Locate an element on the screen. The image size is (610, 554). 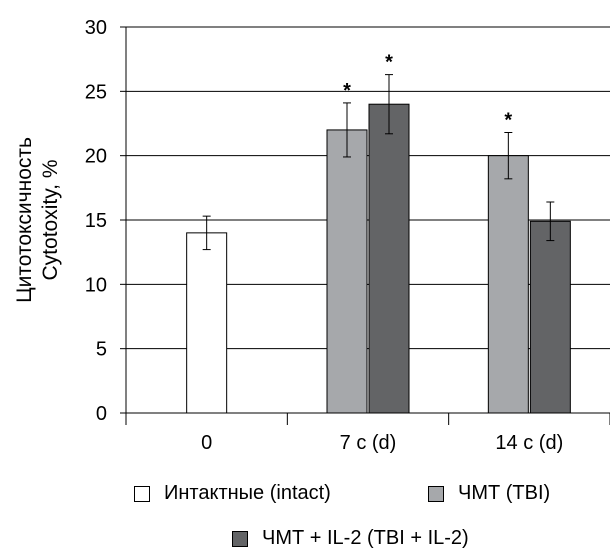
legend-item-tbi: ЧМТ (TBI) is located at coordinates (489, 493).